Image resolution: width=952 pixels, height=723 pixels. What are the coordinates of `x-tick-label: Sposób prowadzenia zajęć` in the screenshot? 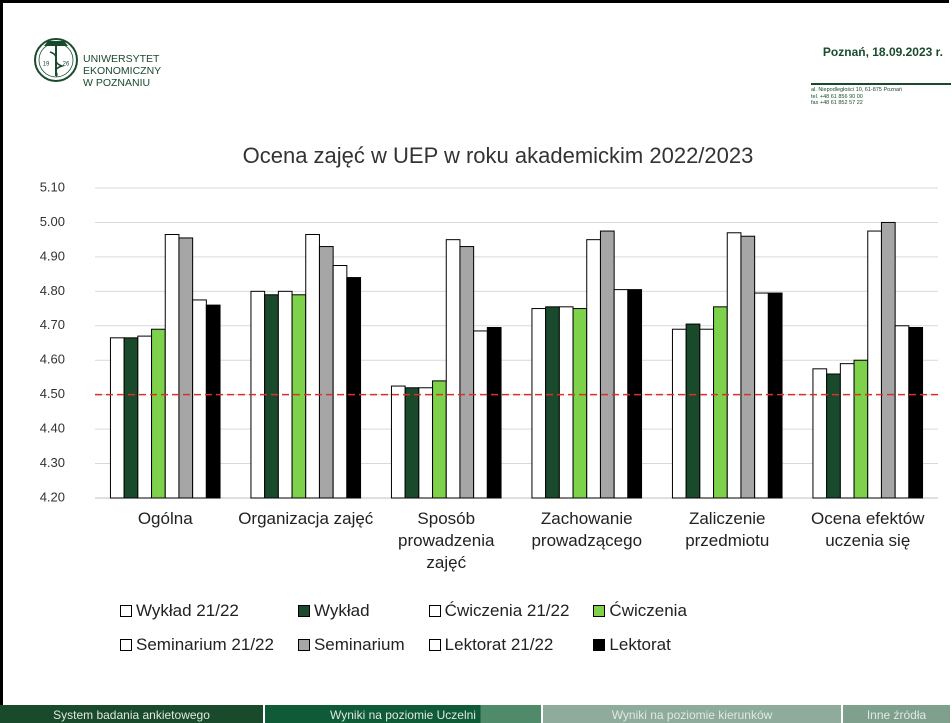 It's located at (446, 540).